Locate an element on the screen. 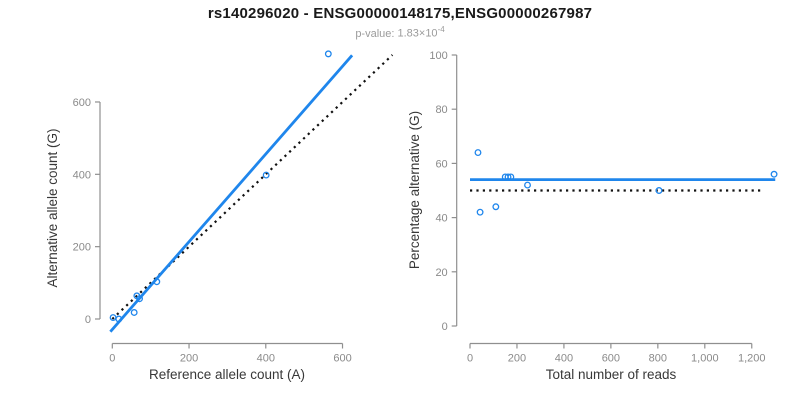  p-value-base: 10 is located at coordinates (431, 33).